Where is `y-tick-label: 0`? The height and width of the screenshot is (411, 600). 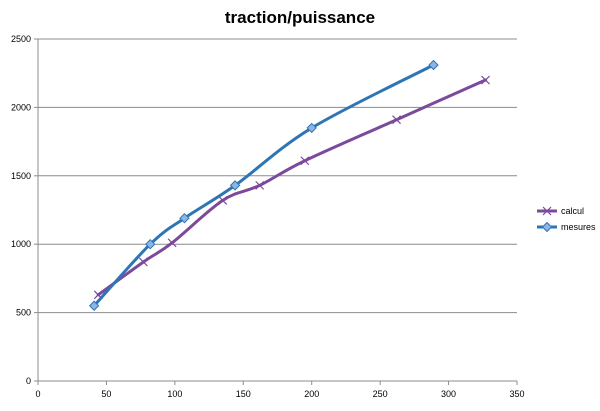
y-tick-label: 0 is located at coordinates (28, 381).